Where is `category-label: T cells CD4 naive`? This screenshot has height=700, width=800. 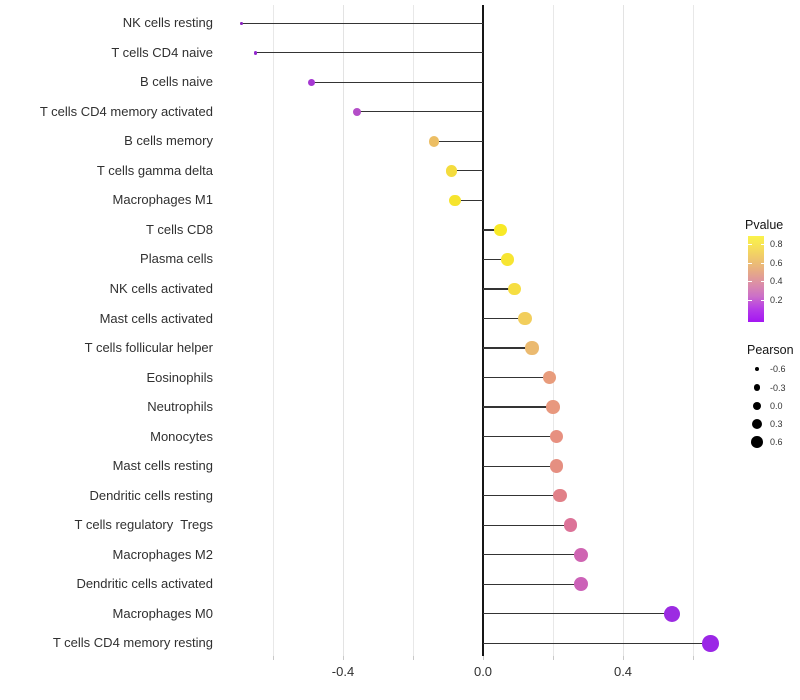 category-label: T cells CD4 naive is located at coordinates (162, 52).